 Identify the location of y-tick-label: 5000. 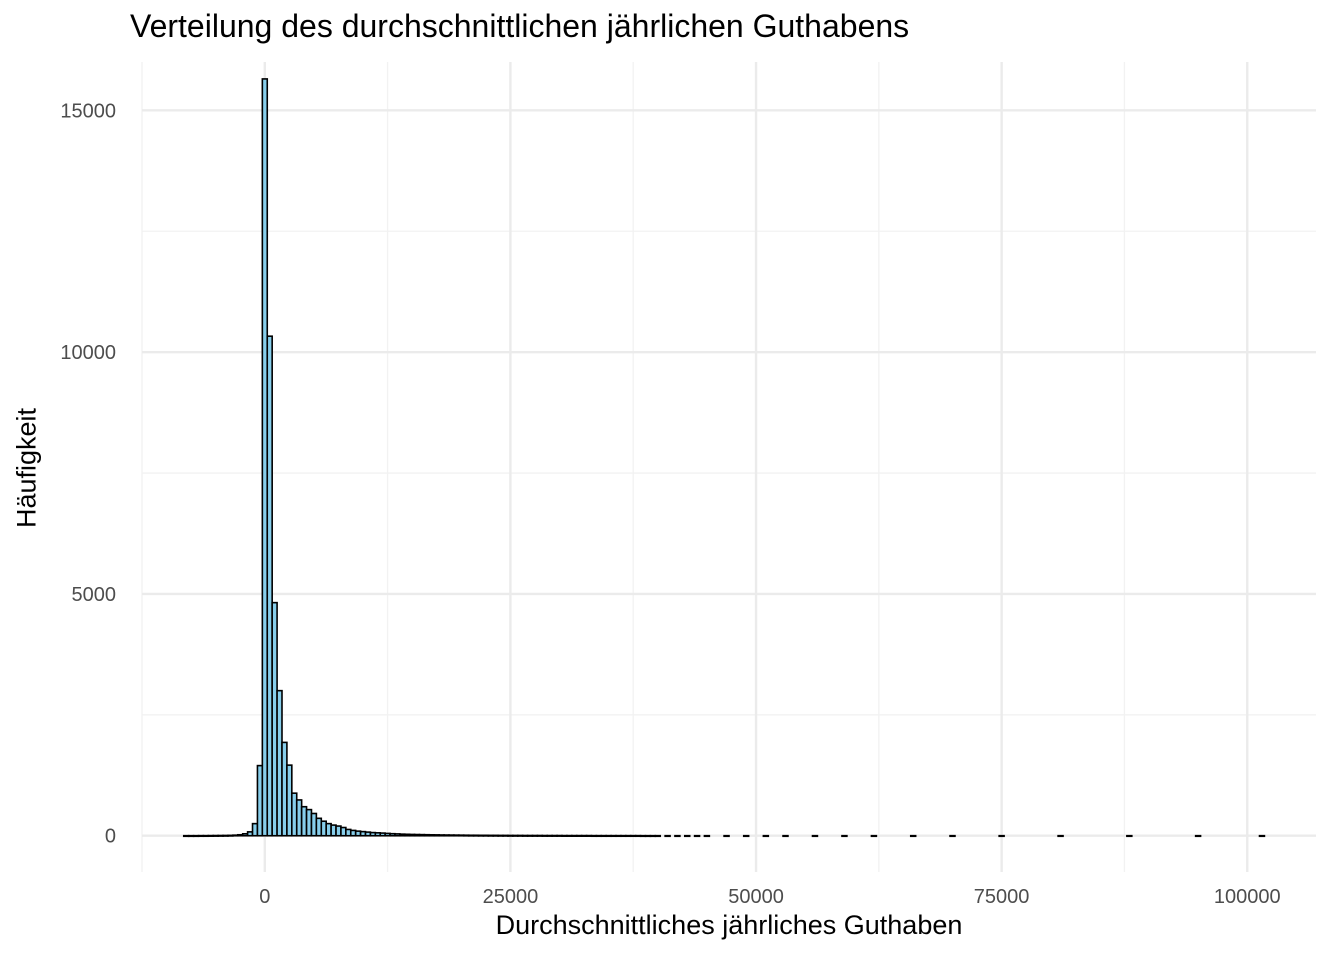
(94, 595).